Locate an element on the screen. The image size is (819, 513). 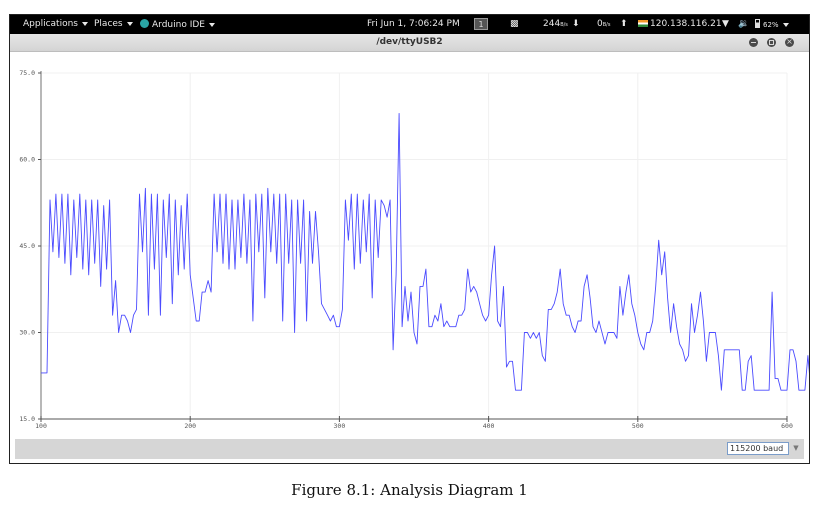
workspace-indicator: 1 is located at coordinates (481, 24).